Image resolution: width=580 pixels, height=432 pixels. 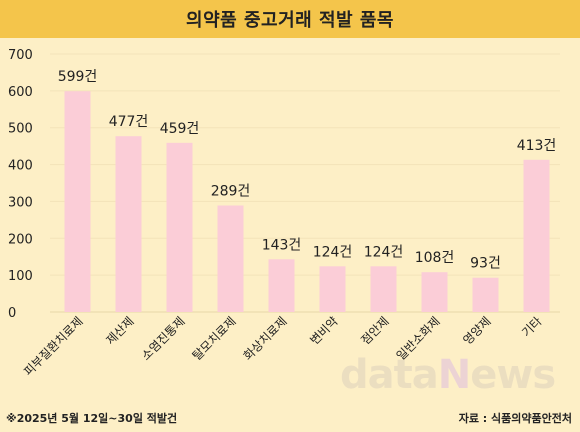 I want to click on y-tick-label: 0, so click(x=12, y=313).